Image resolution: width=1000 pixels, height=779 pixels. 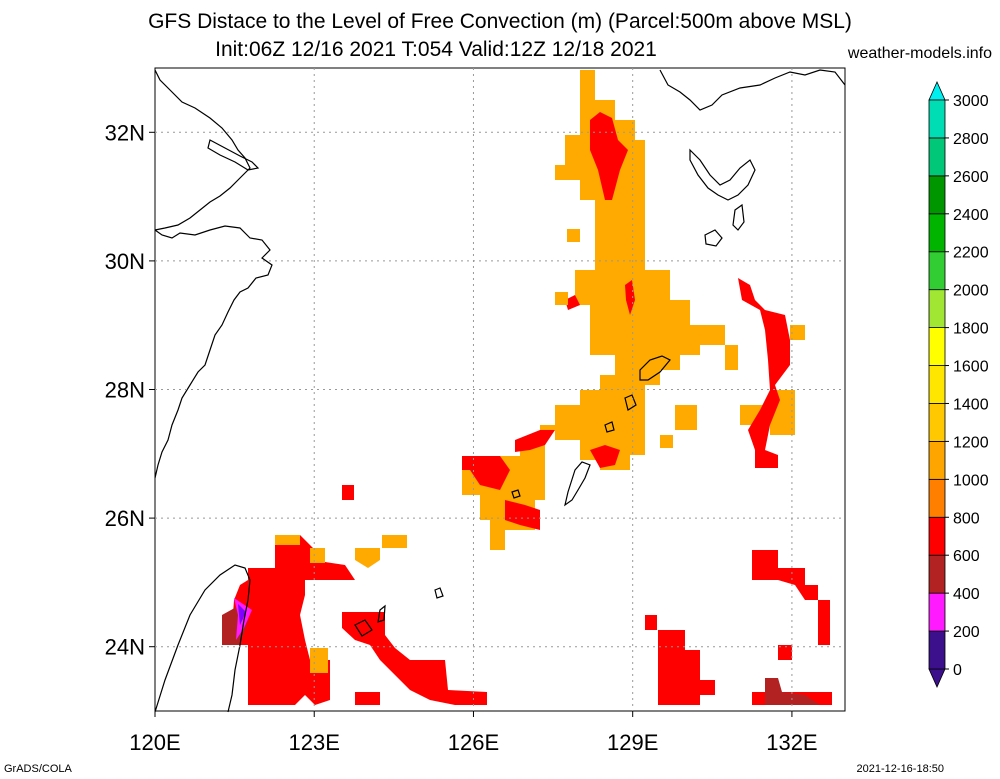 What do you see at coordinates (473, 742) in the screenshot?
I see `lon-tick-label: 126E` at bounding box center [473, 742].